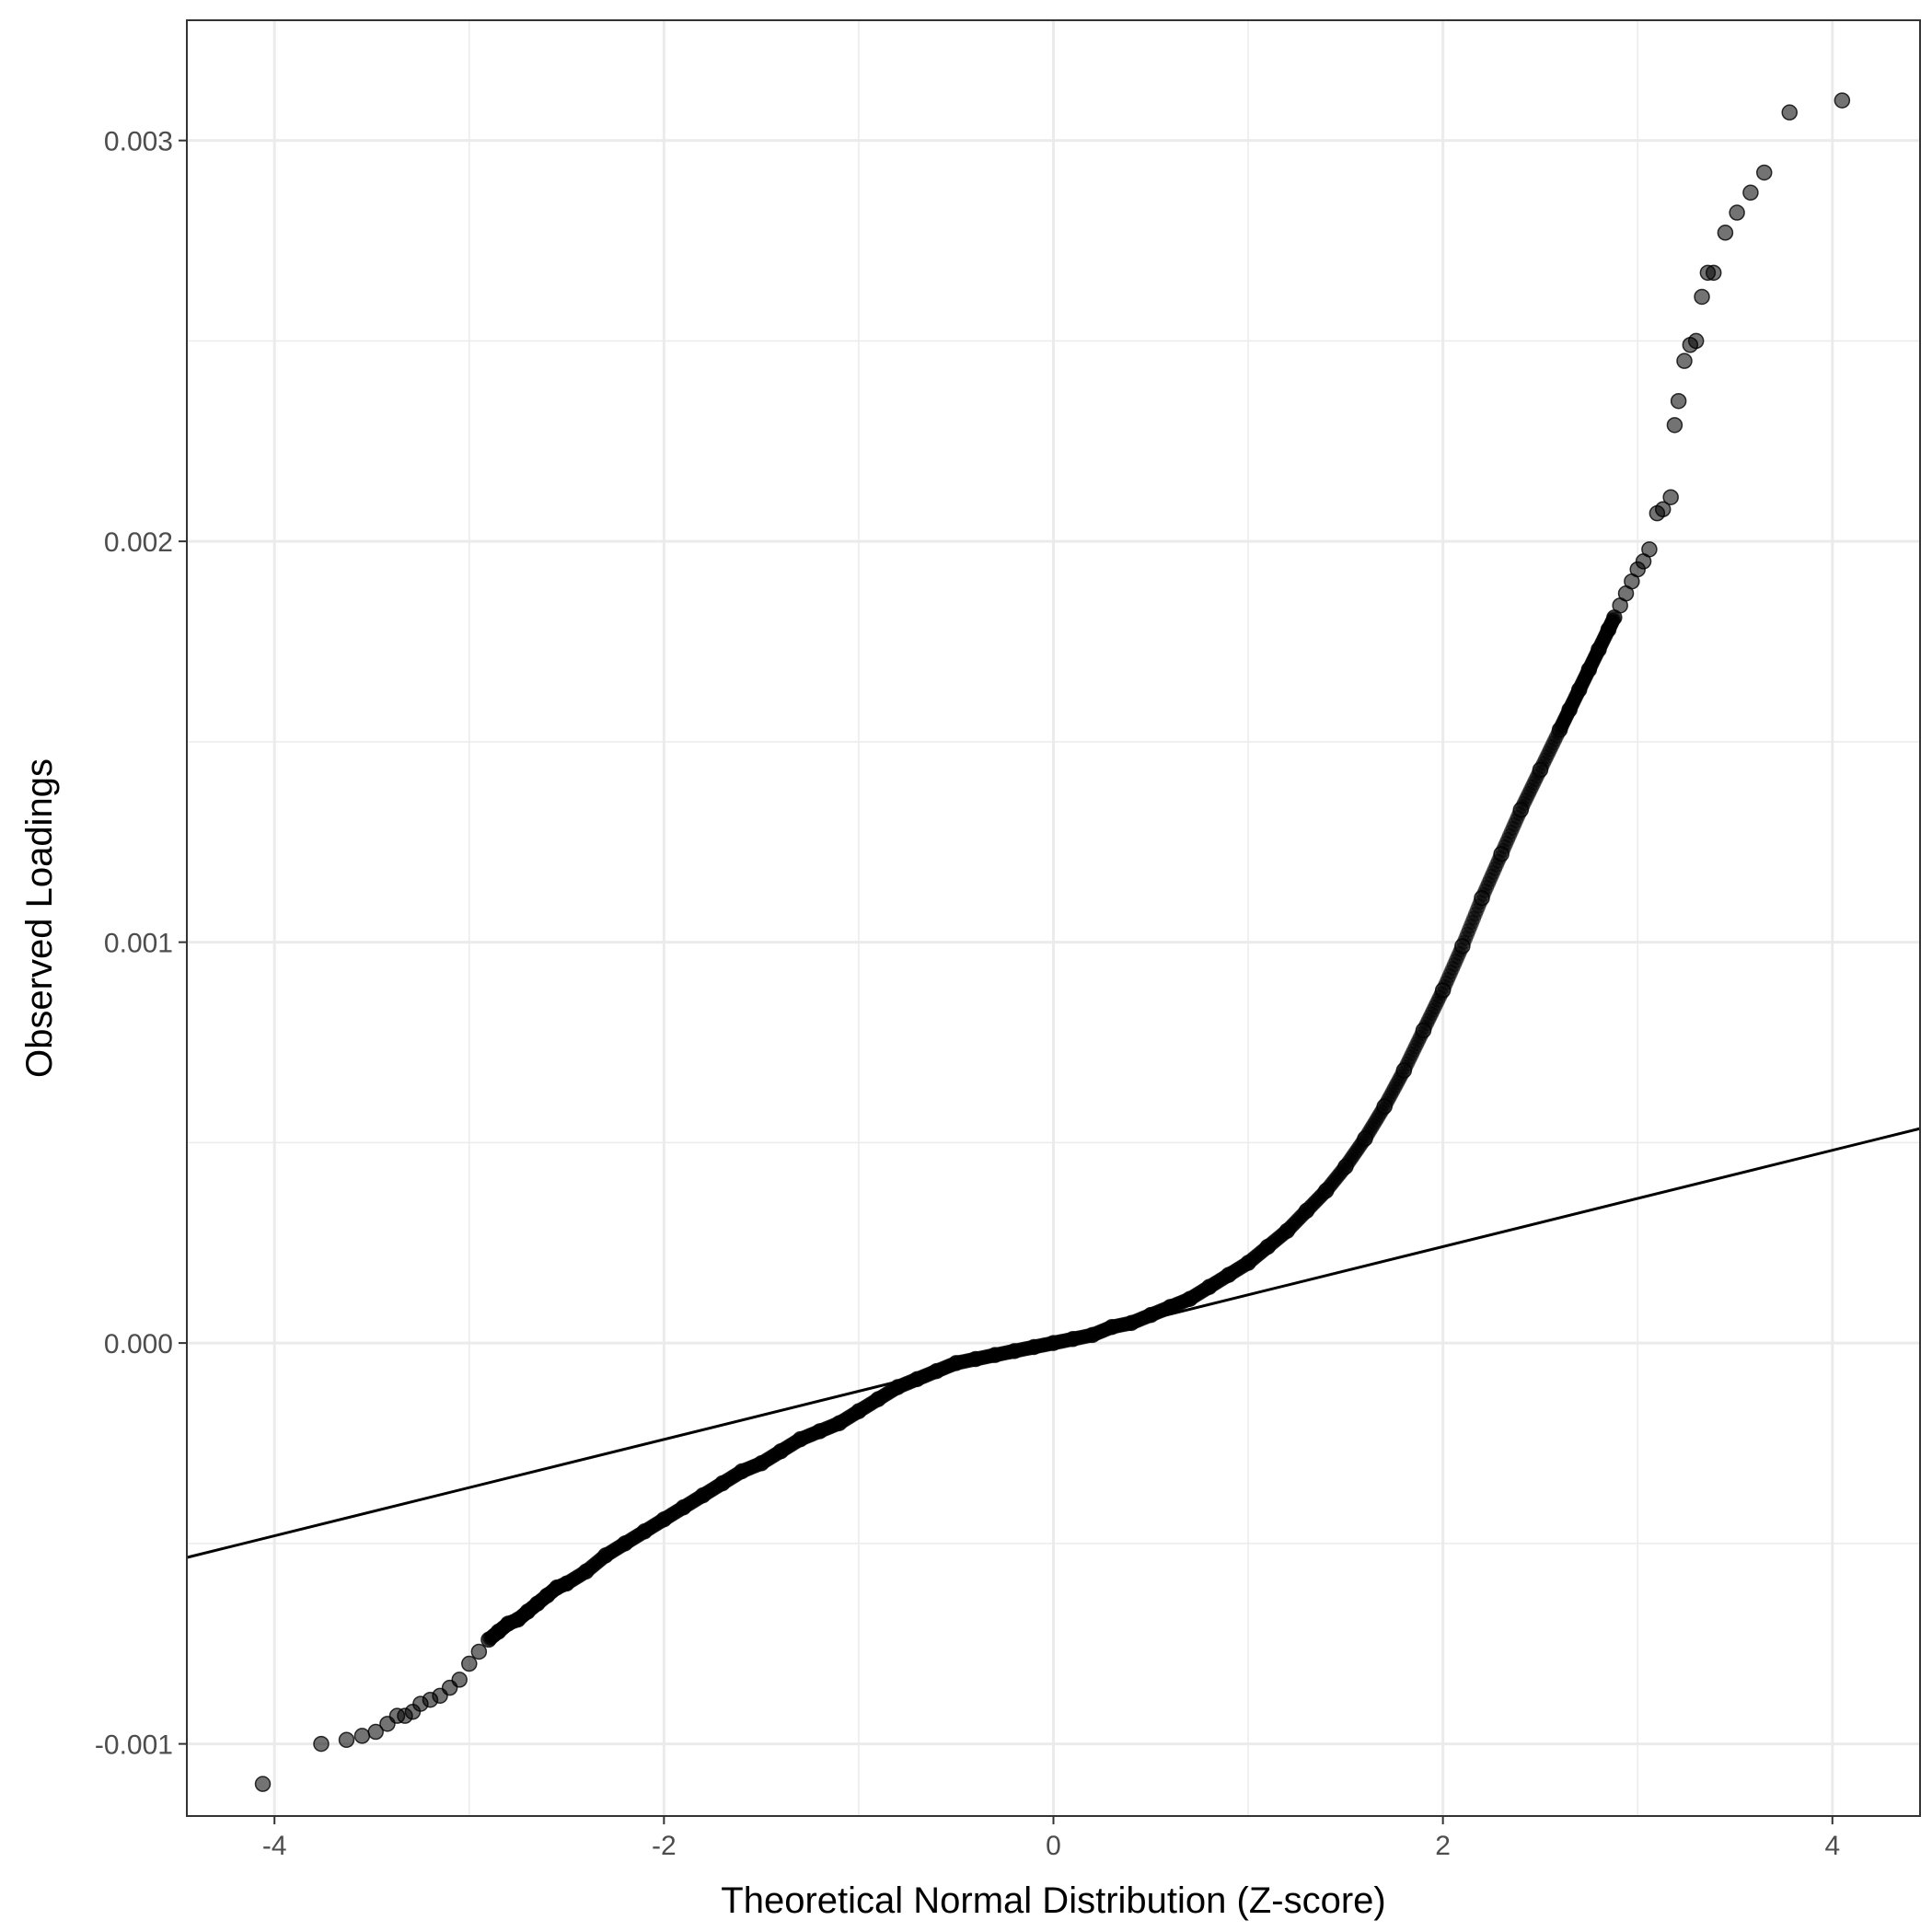  I want to click on x-tick-label: -2, so click(665, 1846).